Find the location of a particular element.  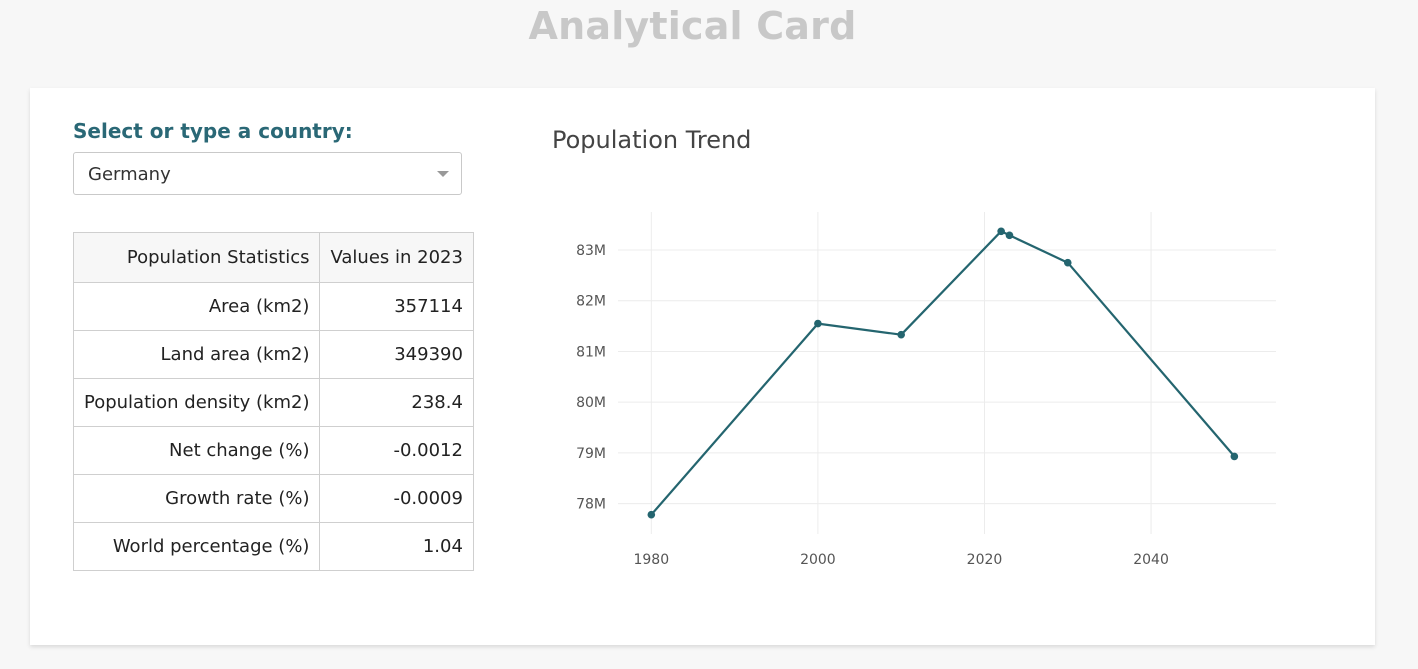

row-value: -0.0009 is located at coordinates (396, 498).